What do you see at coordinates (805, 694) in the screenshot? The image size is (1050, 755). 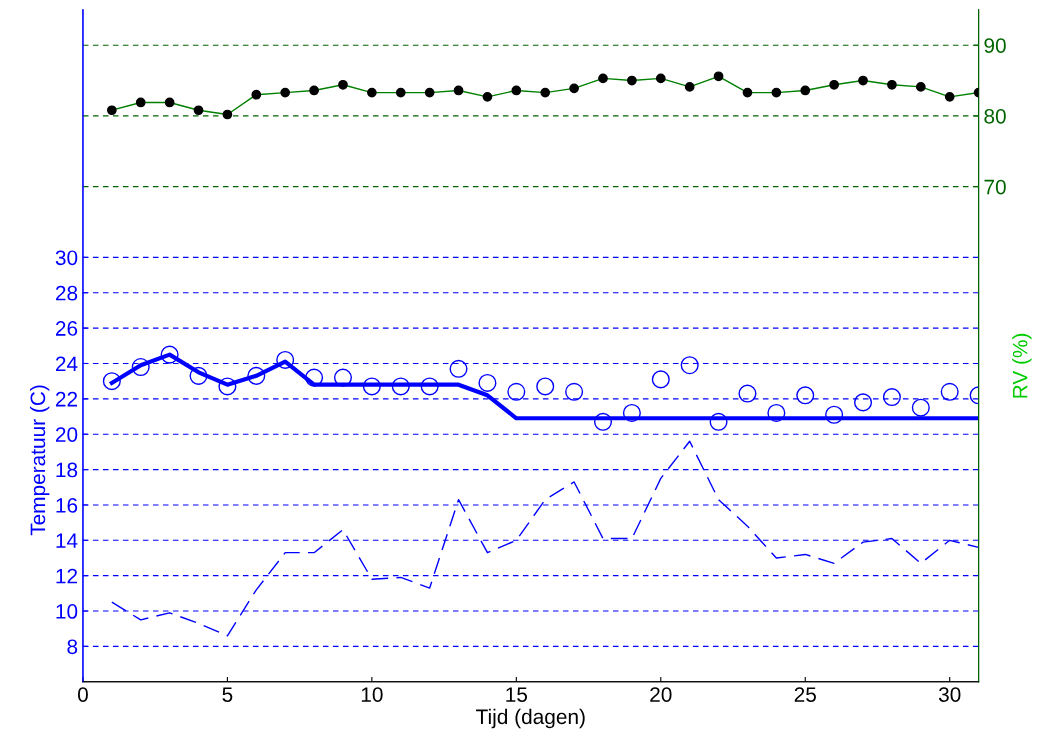 I see `x-tick-label: 25` at bounding box center [805, 694].